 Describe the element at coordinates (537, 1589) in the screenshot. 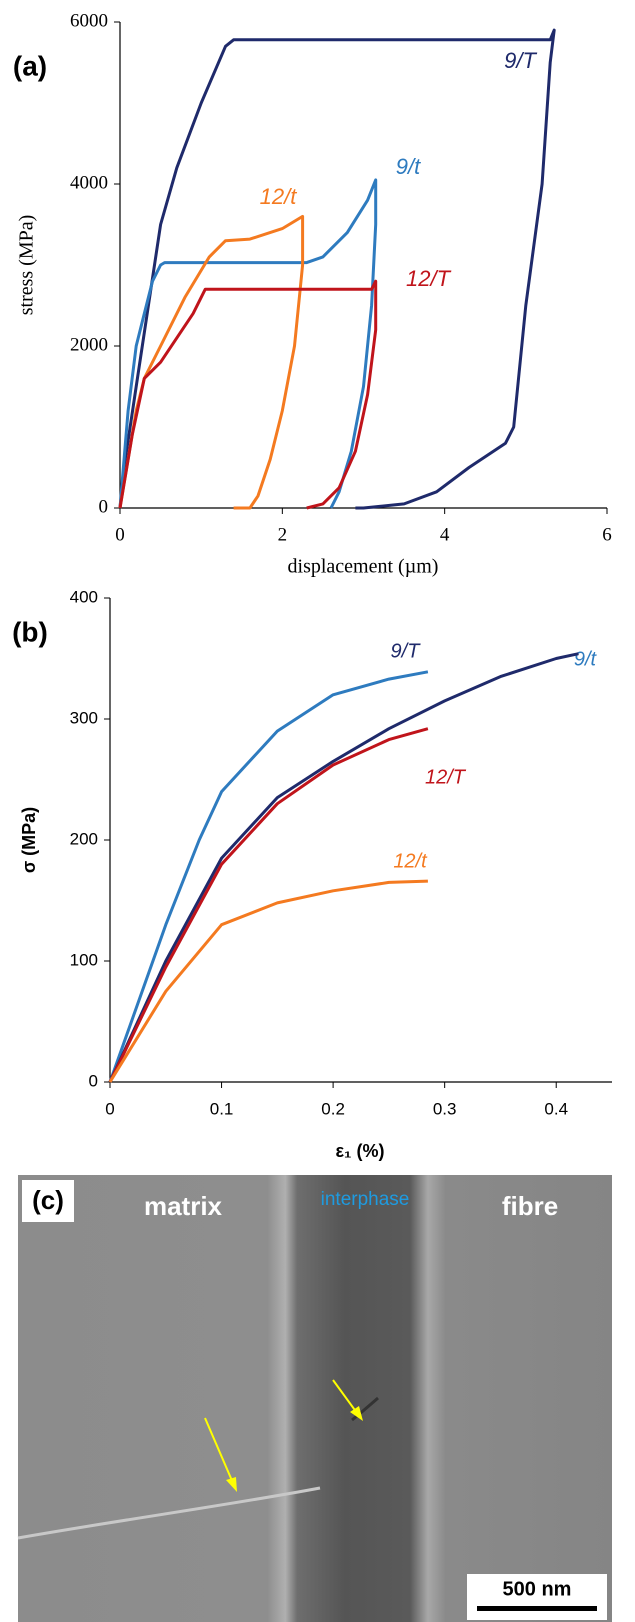

I see `scale-bar-label: 500 nm` at that location.